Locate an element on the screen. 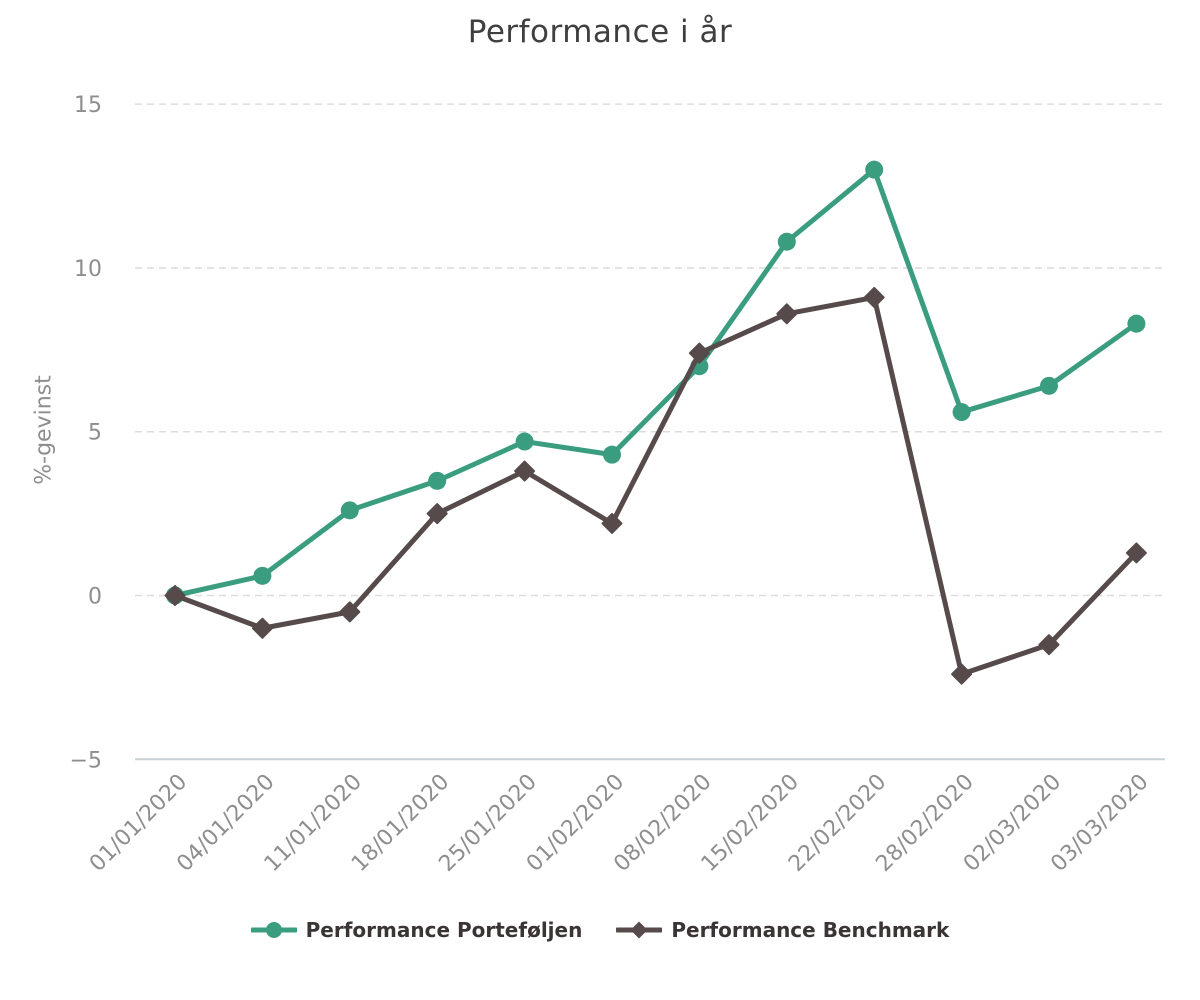 The height and width of the screenshot is (1000, 1200). y-tick-label: −5 is located at coordinates (86, 760).